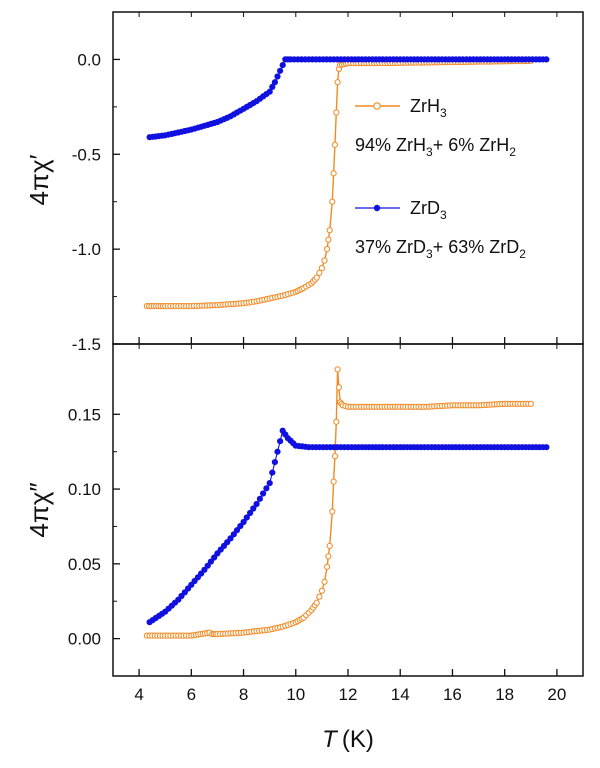 The height and width of the screenshot is (768, 600). I want to click on legend-marker-zrh3, so click(377, 106).